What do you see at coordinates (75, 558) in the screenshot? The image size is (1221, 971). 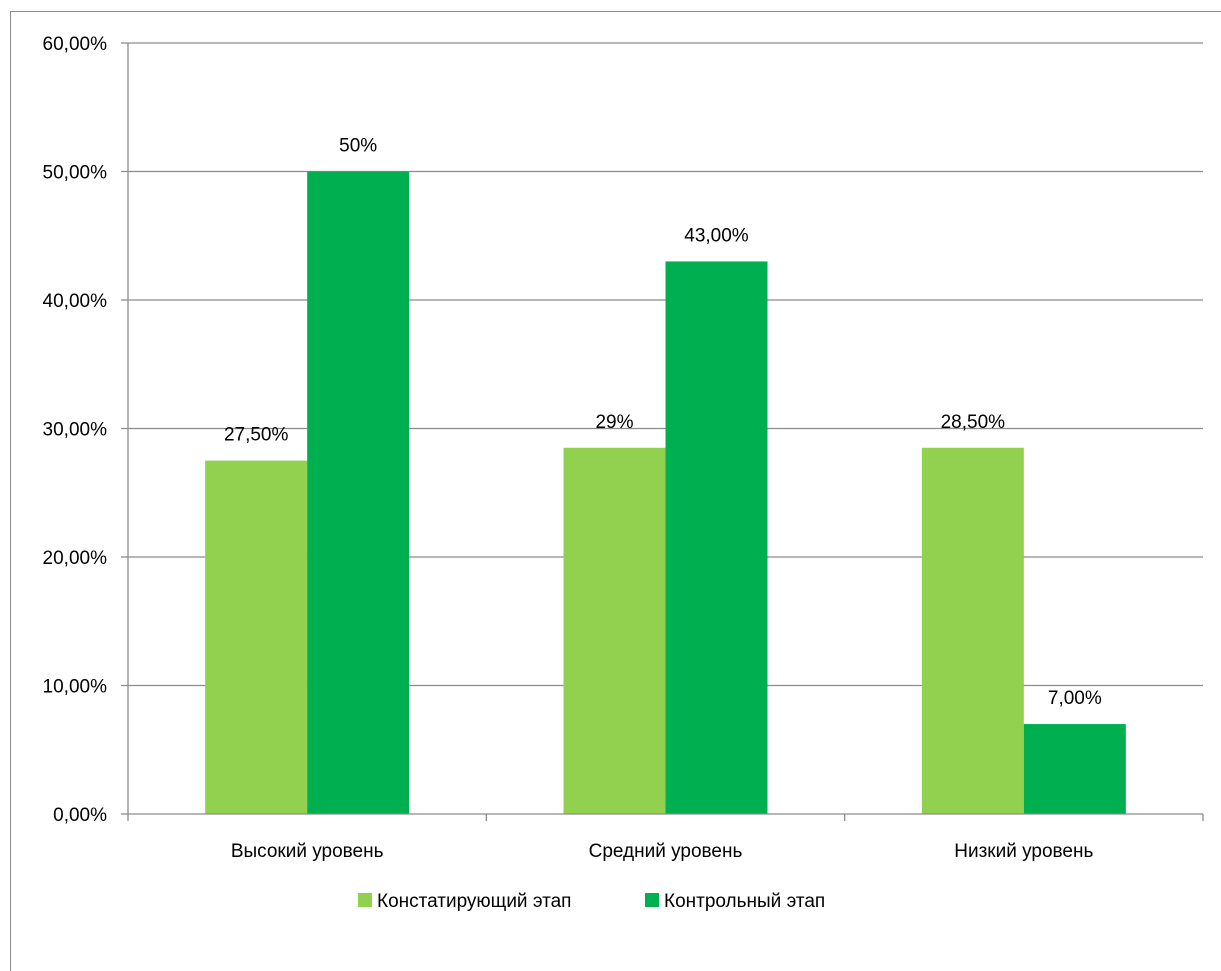 I see `y-tick-label: 20,00%` at bounding box center [75, 558].